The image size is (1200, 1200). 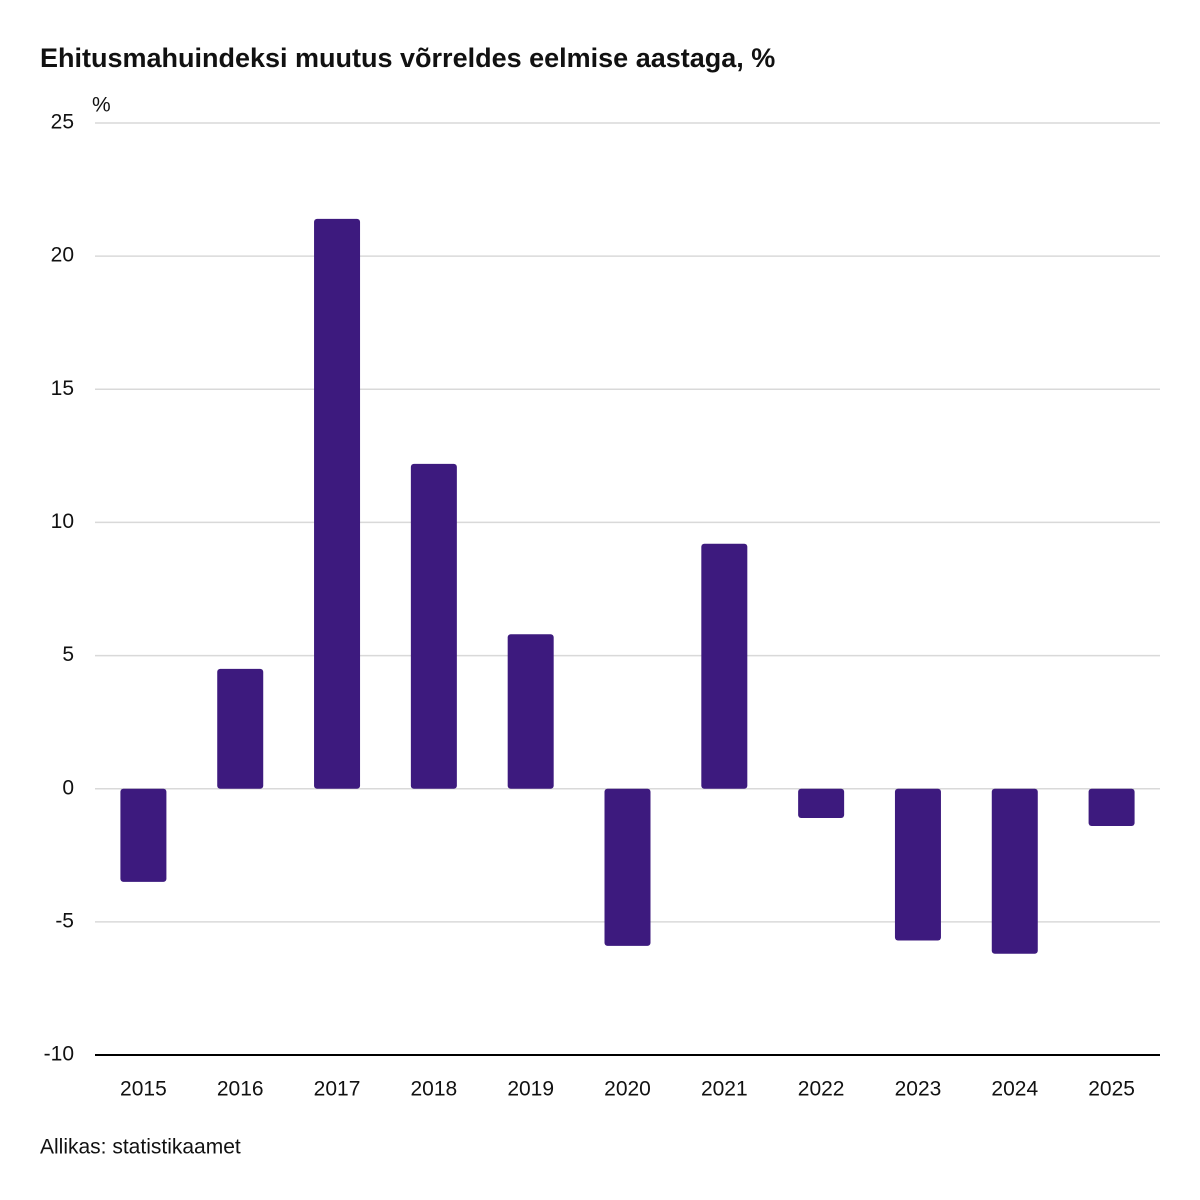 I want to click on x-tick-label: 2019, so click(x=530, y=1089).